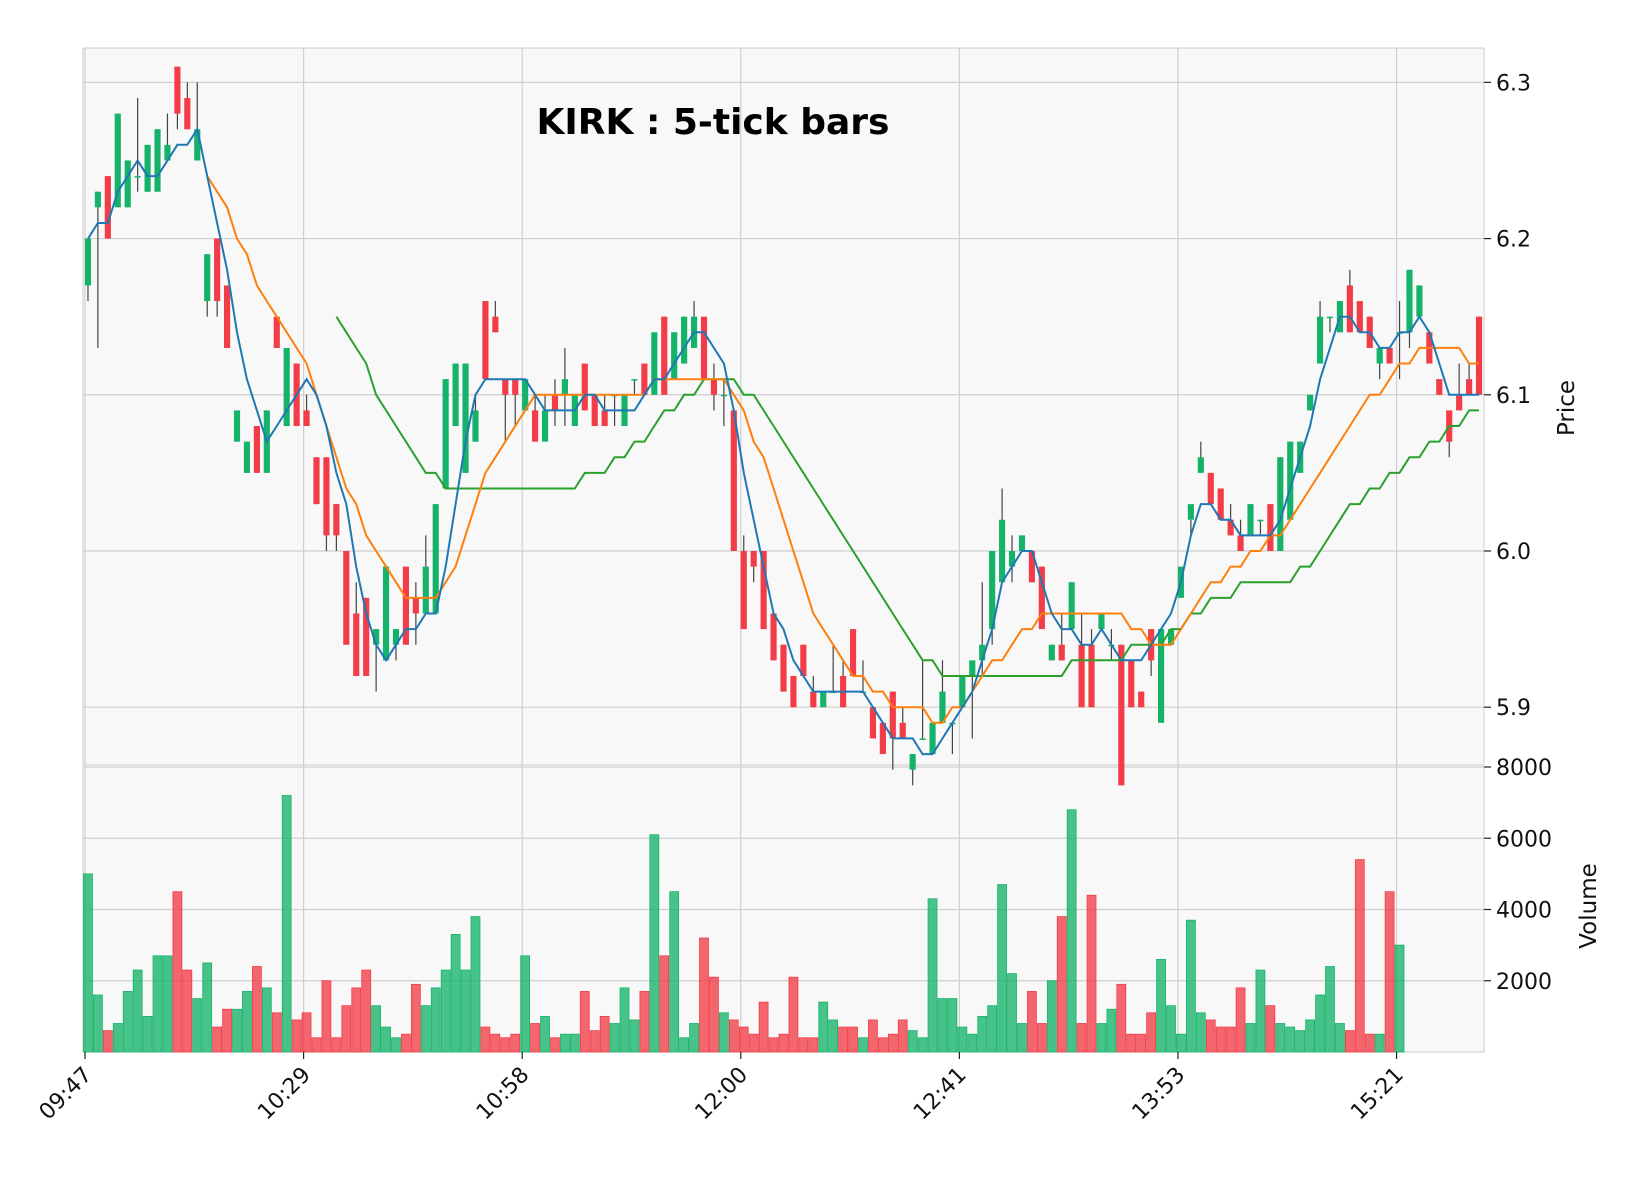 Image resolution: width=1651 pixels, height=1188 pixels. I want to click on volume-tick-label: 6000, so click(1524, 839).